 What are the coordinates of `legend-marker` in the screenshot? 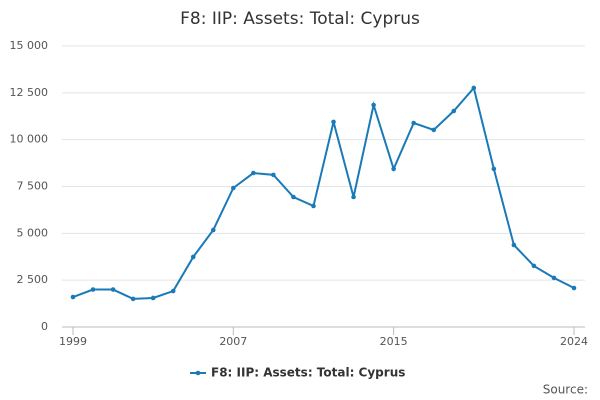 It's located at (198, 373).